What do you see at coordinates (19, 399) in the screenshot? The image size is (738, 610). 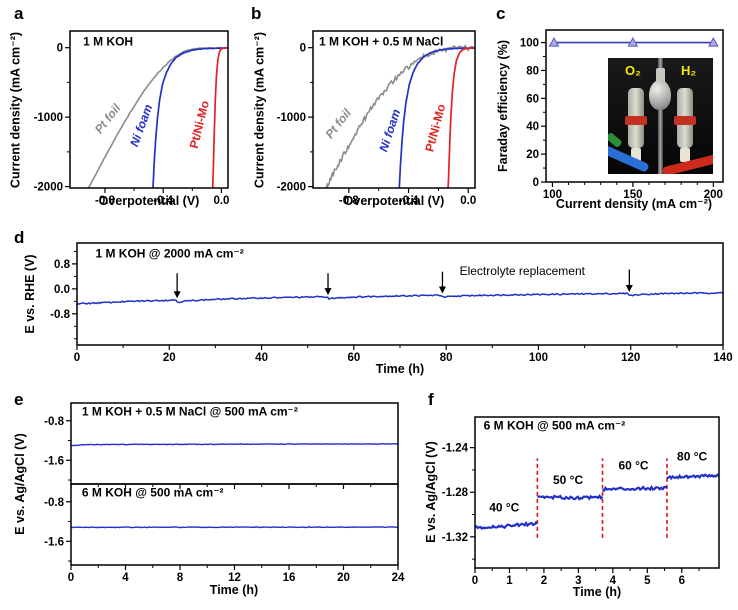 I see `panel-letter-e: e` at bounding box center [19, 399].